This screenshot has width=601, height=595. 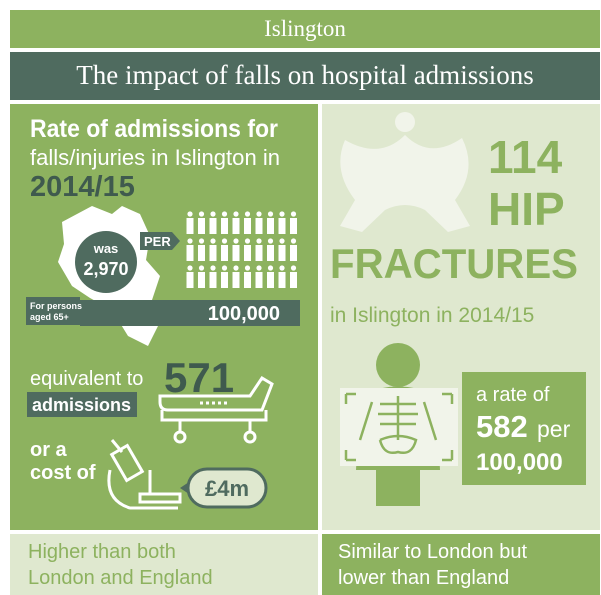 I want to click on rate-intro: a rate of, so click(x=513, y=395).